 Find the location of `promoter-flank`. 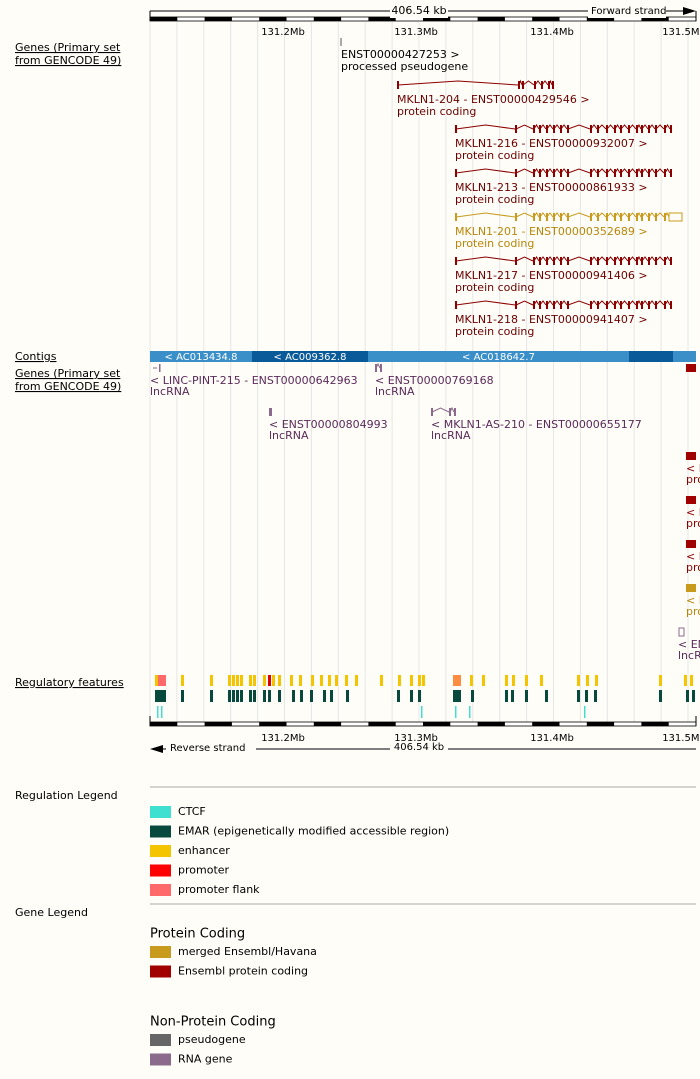

promoter-flank is located at coordinates (160, 680).